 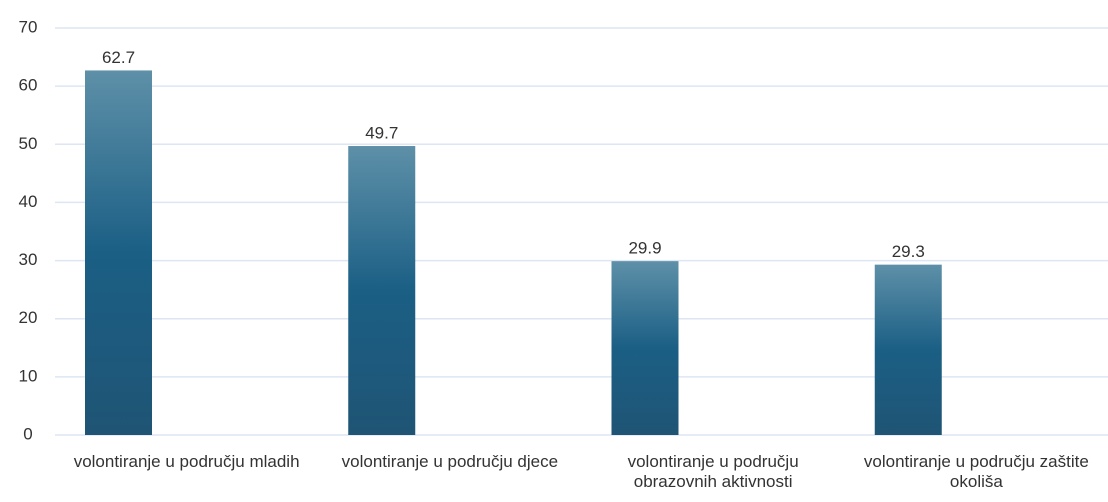 What do you see at coordinates (28, 201) in the screenshot?
I see `y-tick-label: 40` at bounding box center [28, 201].